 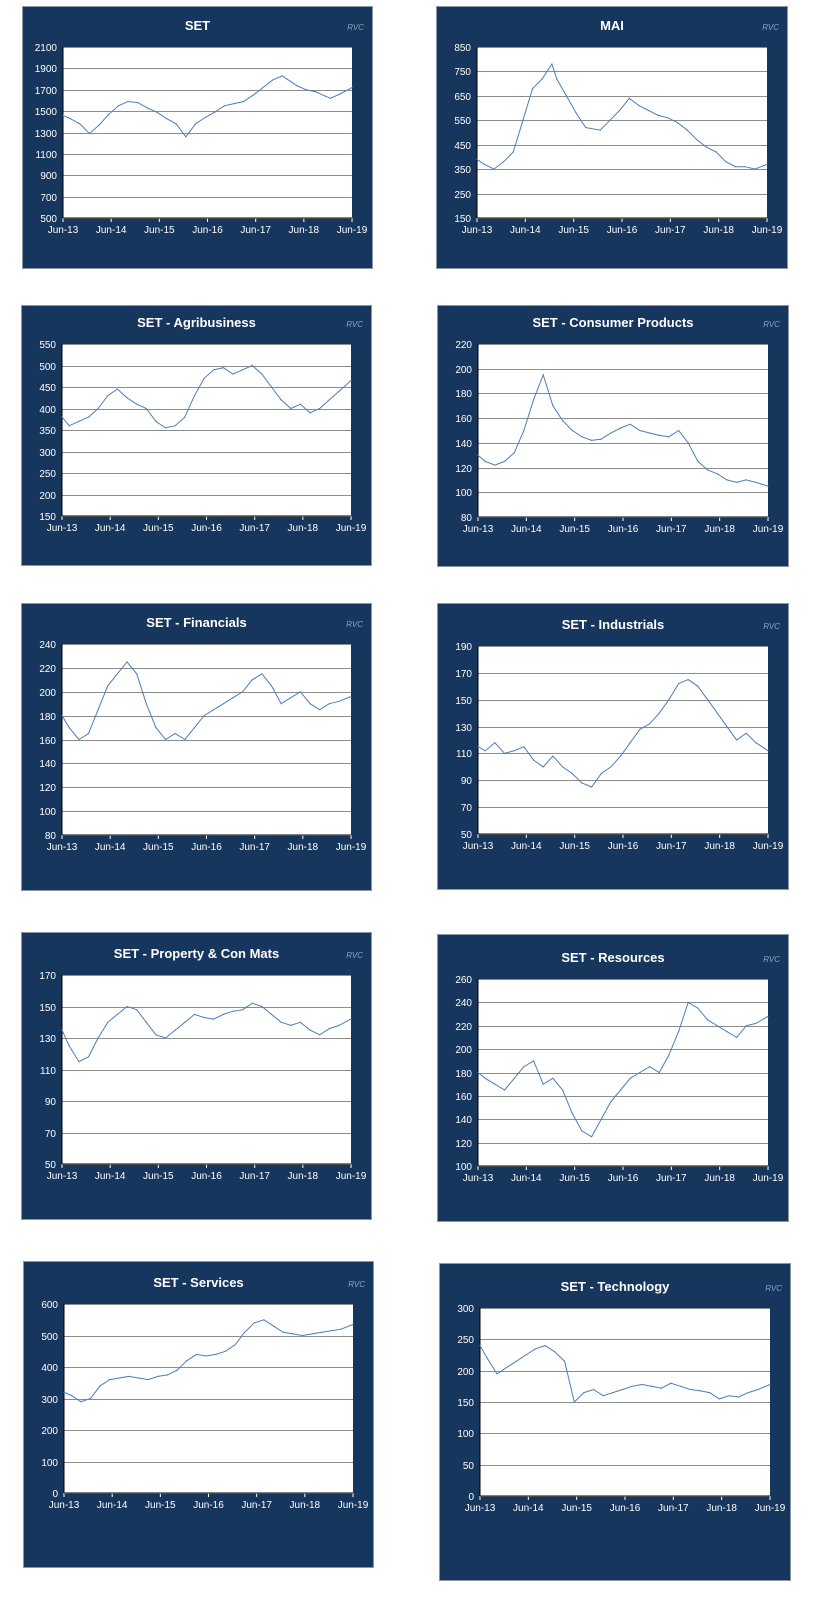 What do you see at coordinates (467, 808) in the screenshot?
I see `y-tick-label: 70` at bounding box center [467, 808].